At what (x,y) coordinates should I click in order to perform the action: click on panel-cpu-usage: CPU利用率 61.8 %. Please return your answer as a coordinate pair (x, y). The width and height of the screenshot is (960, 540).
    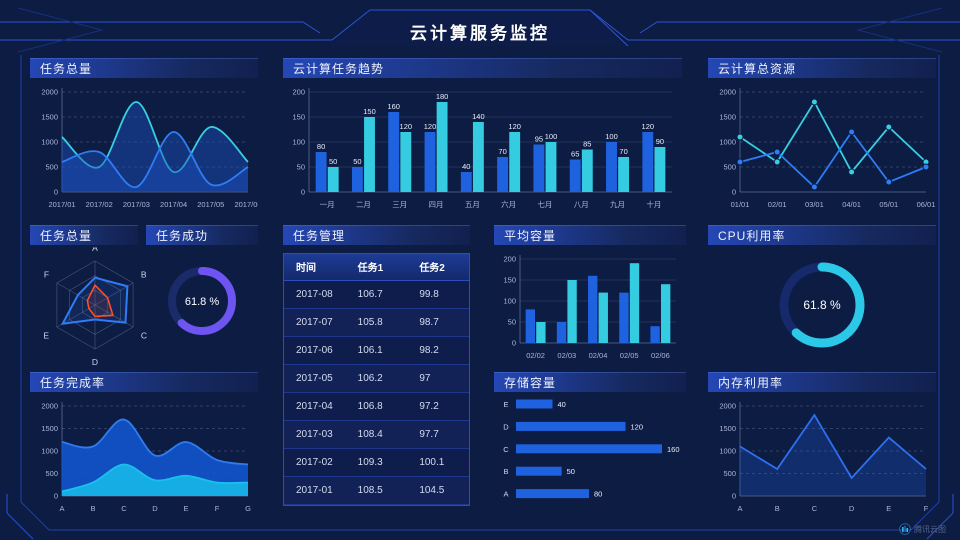
    Looking at the image, I should click on (822, 296).